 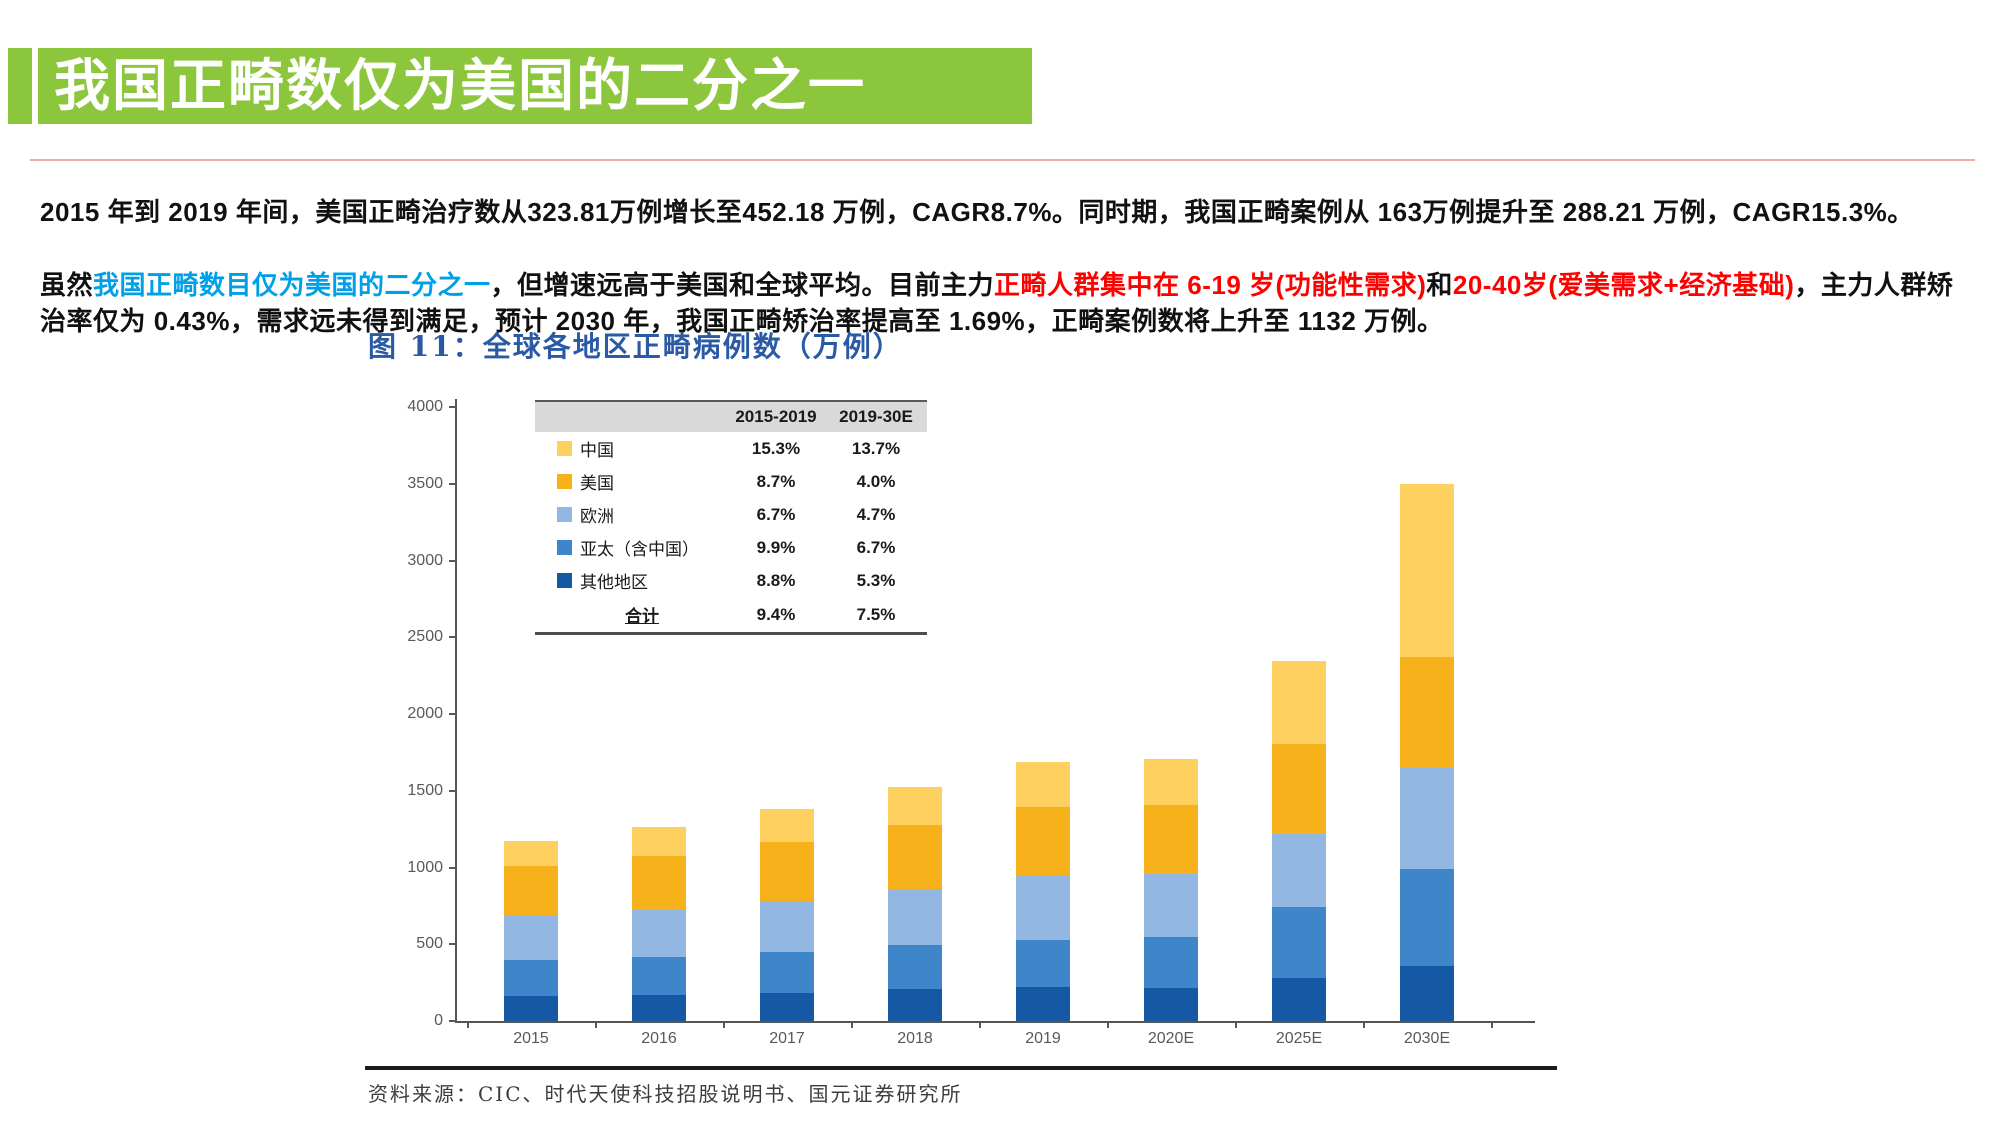 I want to click on y-tick-label: 3000, so click(x=425, y=560).